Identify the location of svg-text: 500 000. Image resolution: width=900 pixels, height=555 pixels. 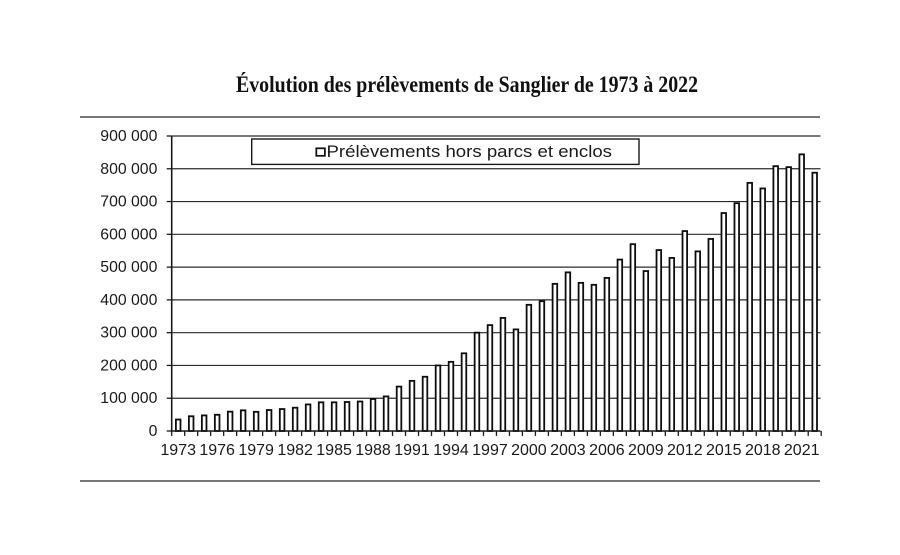
(128, 267).